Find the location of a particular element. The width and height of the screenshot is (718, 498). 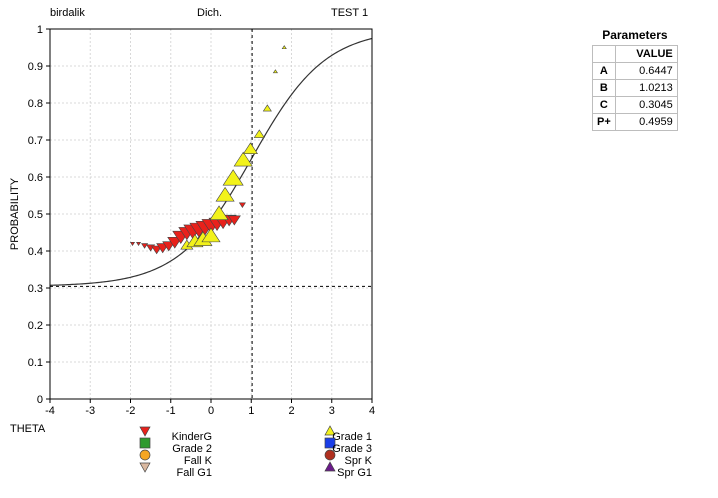

header-left: birdalik is located at coordinates (67, 13).